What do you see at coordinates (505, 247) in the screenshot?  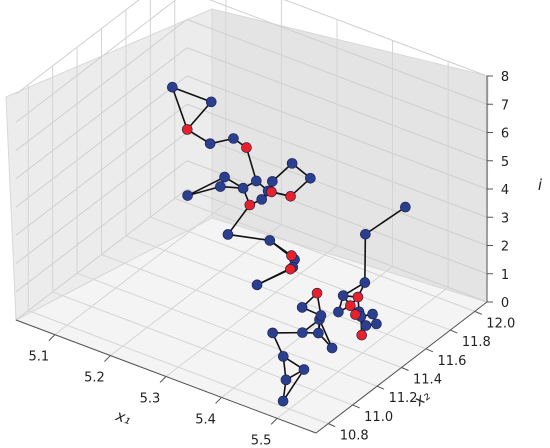 I see `z-tick-label: 2` at bounding box center [505, 247].